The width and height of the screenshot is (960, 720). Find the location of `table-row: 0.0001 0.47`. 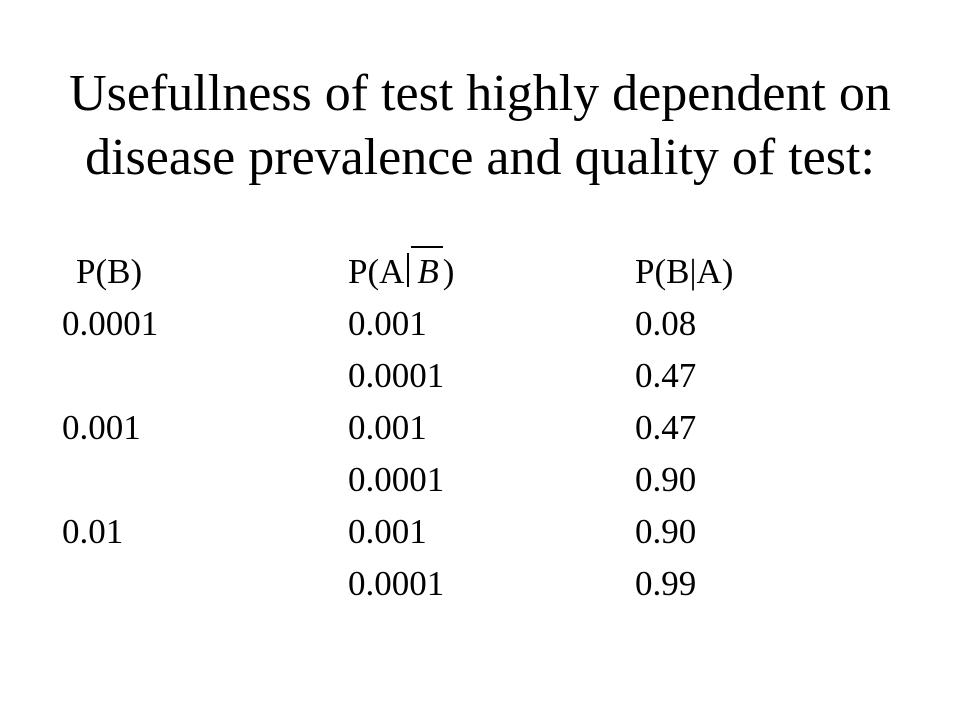

table-row: 0.0001 0.47 is located at coordinates (442, 380).